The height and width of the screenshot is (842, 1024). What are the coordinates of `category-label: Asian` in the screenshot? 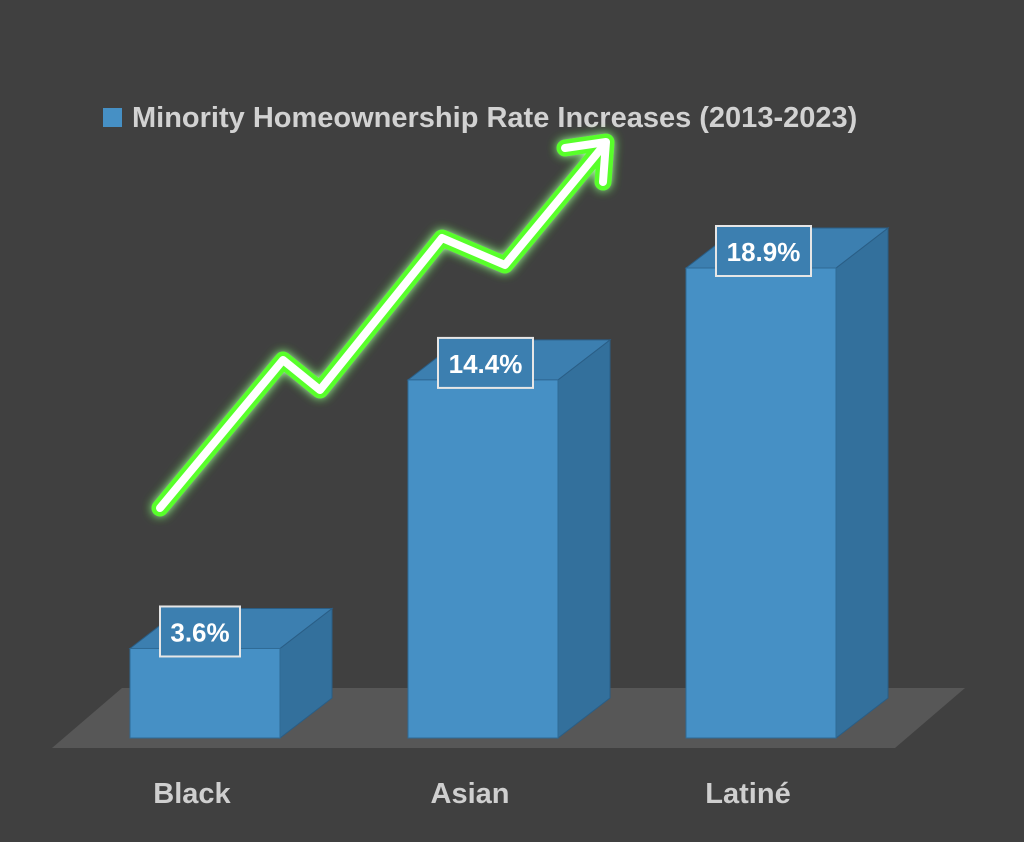 It's located at (470, 794).